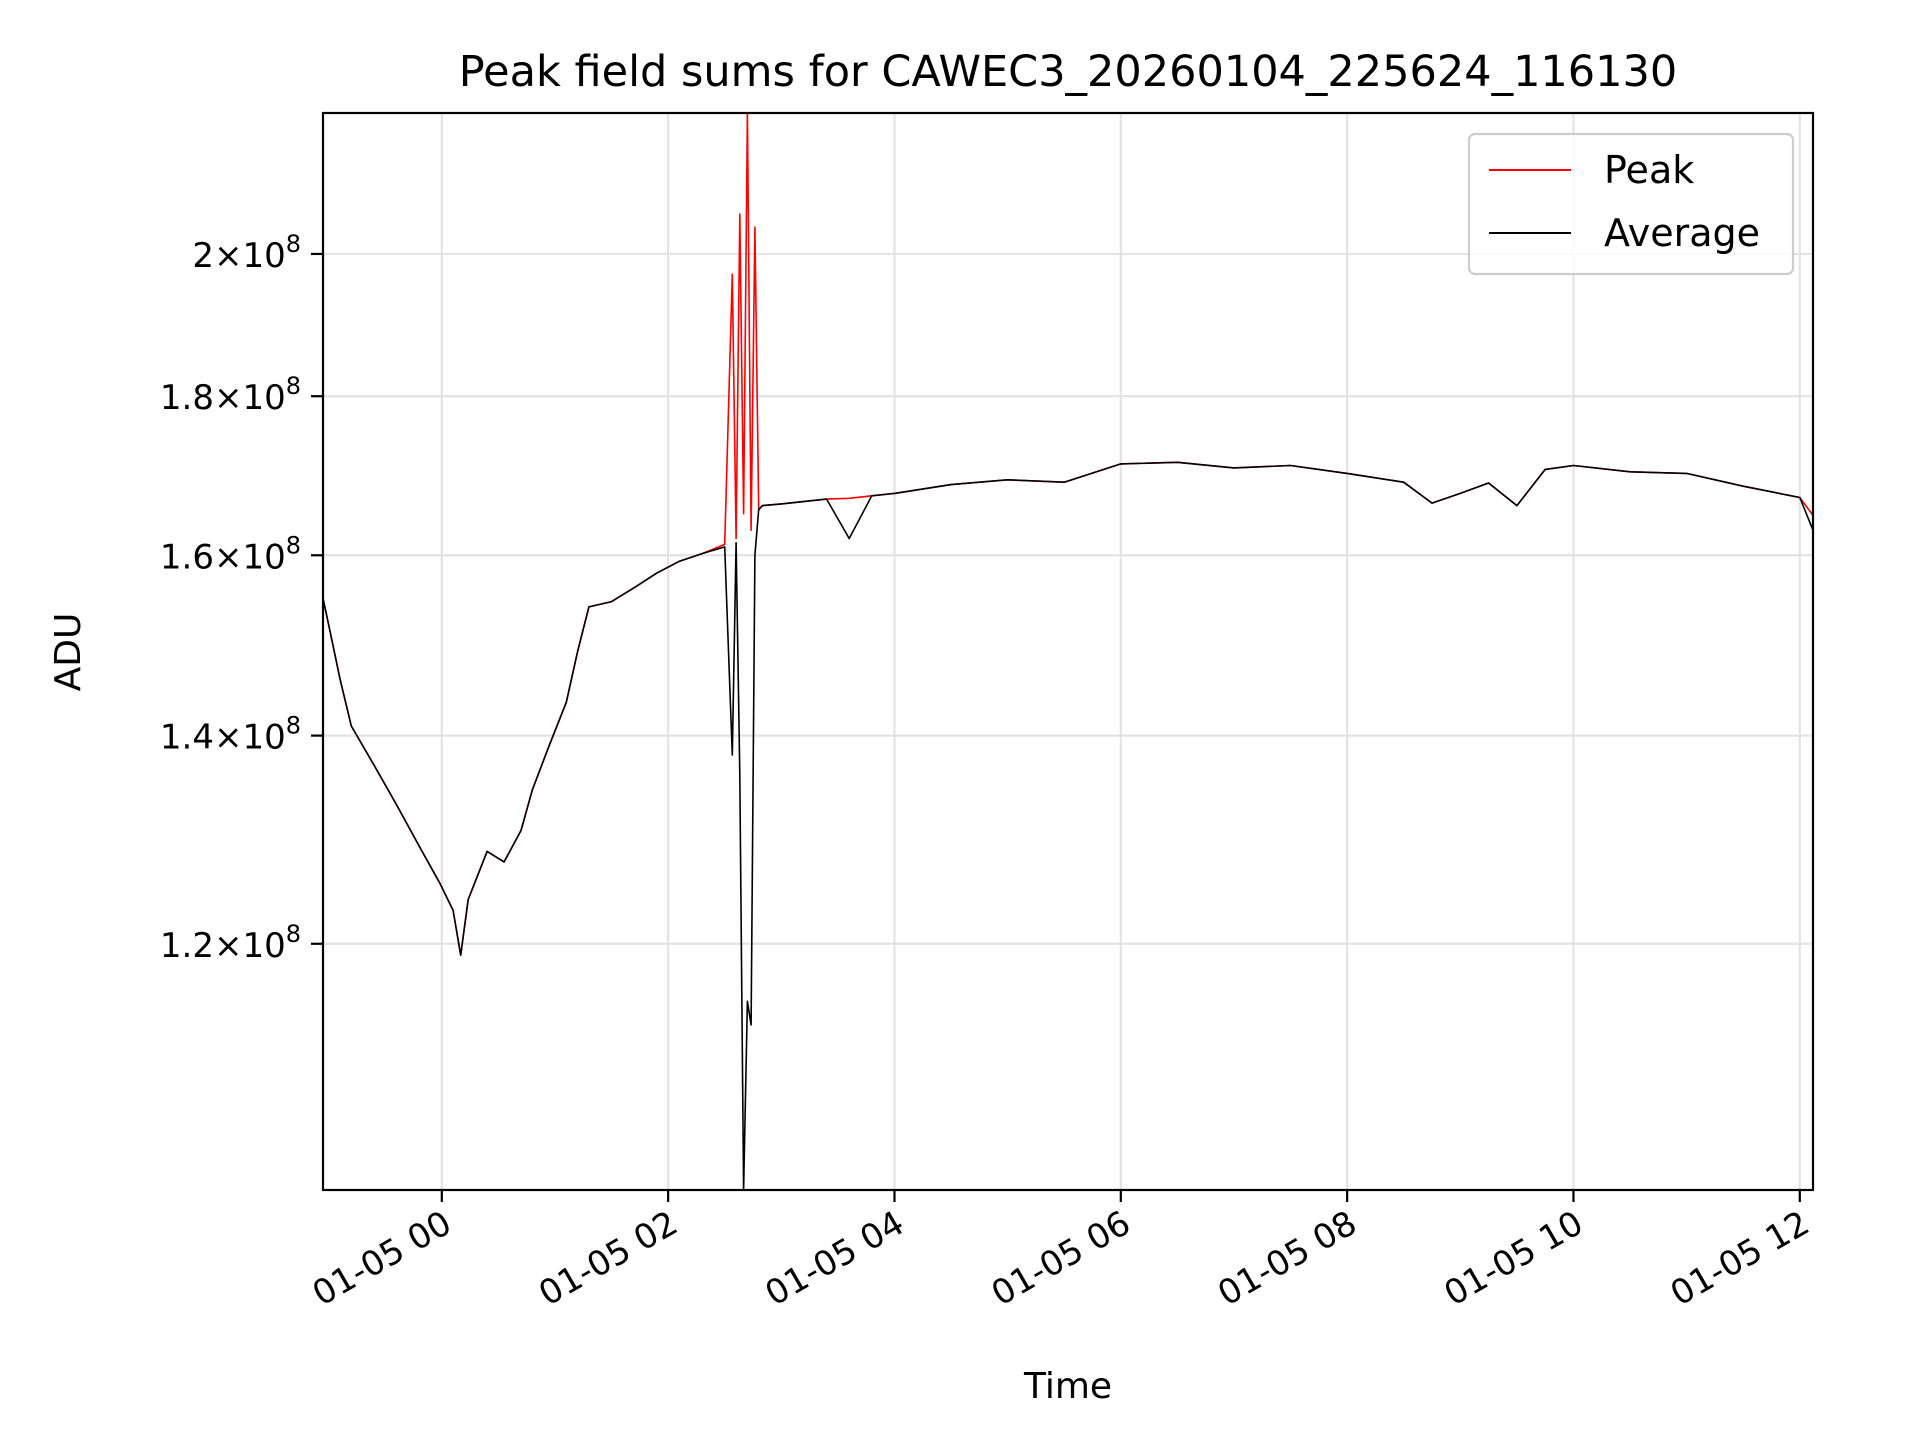  I want to click on y-tick-mantissa: 1.8, so click(187, 398).